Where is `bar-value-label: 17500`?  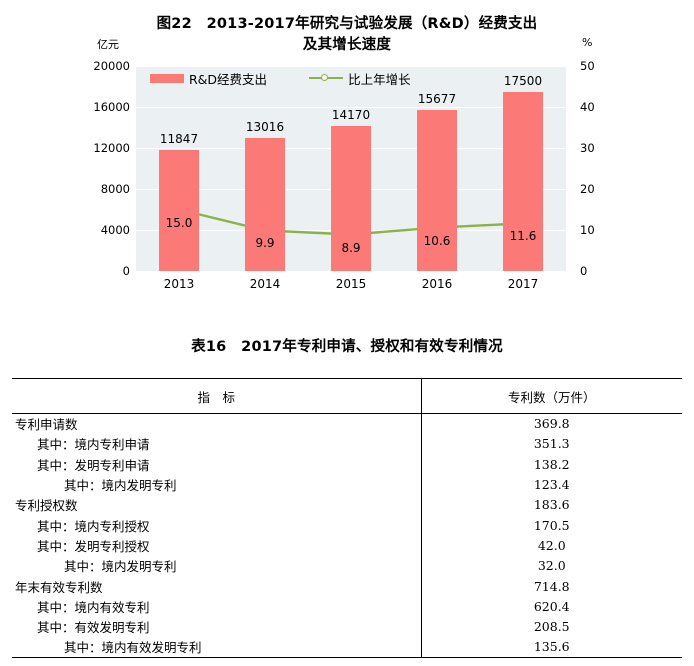
bar-value-label: 17500 is located at coordinates (523, 80).